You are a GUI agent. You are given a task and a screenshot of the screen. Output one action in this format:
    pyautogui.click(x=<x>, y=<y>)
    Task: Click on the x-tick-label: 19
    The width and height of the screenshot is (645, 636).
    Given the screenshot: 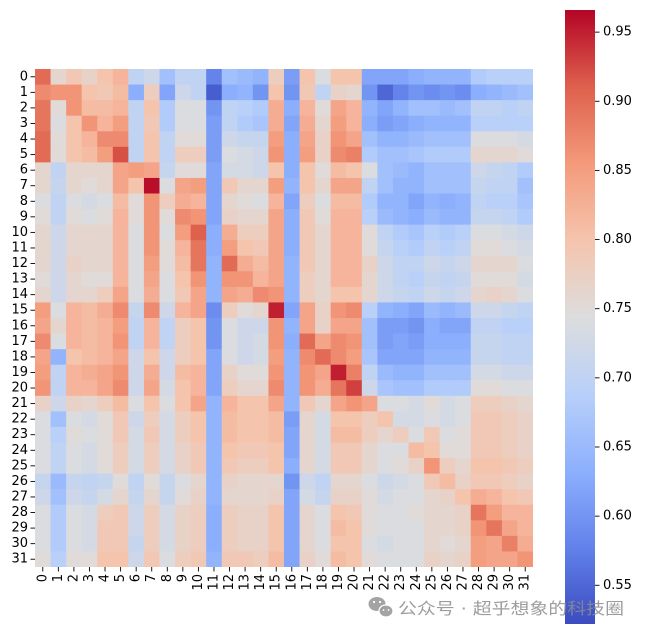 What is the action you would take?
    pyautogui.click(x=338, y=582)
    